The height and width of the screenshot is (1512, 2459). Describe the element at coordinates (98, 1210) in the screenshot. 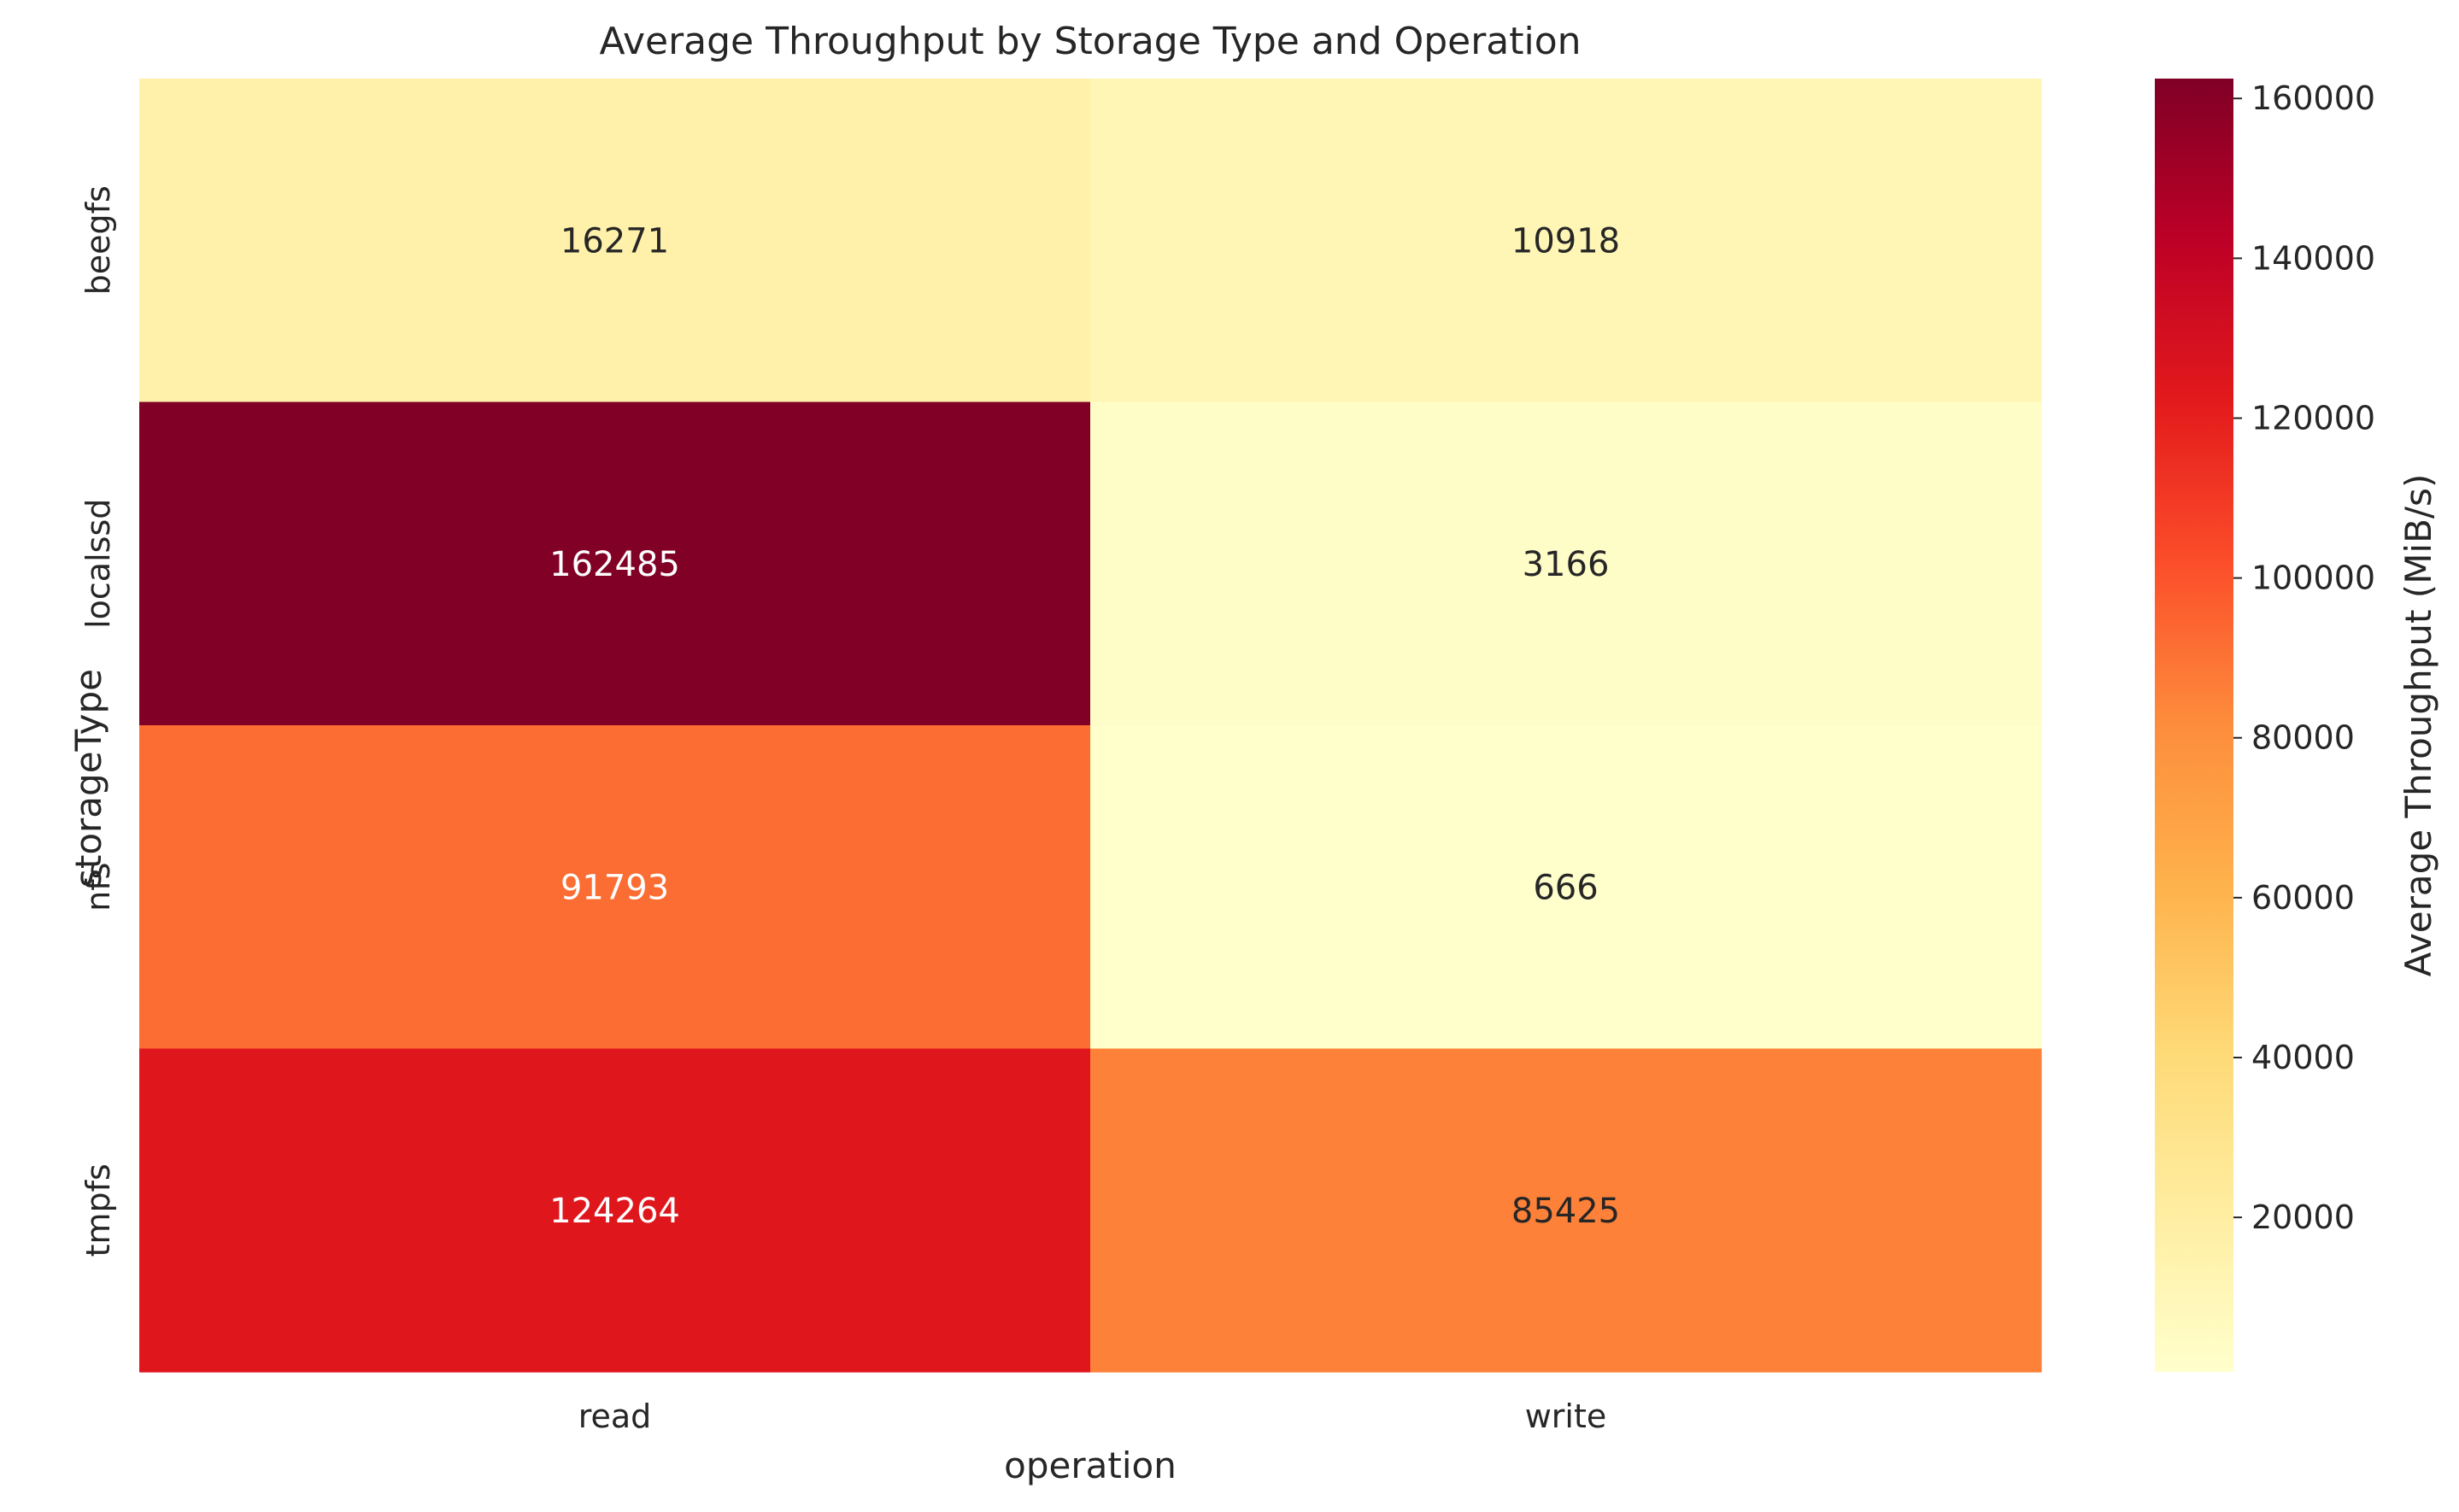

I see `y-tick-label-tmpfs: tmpfs` at that location.